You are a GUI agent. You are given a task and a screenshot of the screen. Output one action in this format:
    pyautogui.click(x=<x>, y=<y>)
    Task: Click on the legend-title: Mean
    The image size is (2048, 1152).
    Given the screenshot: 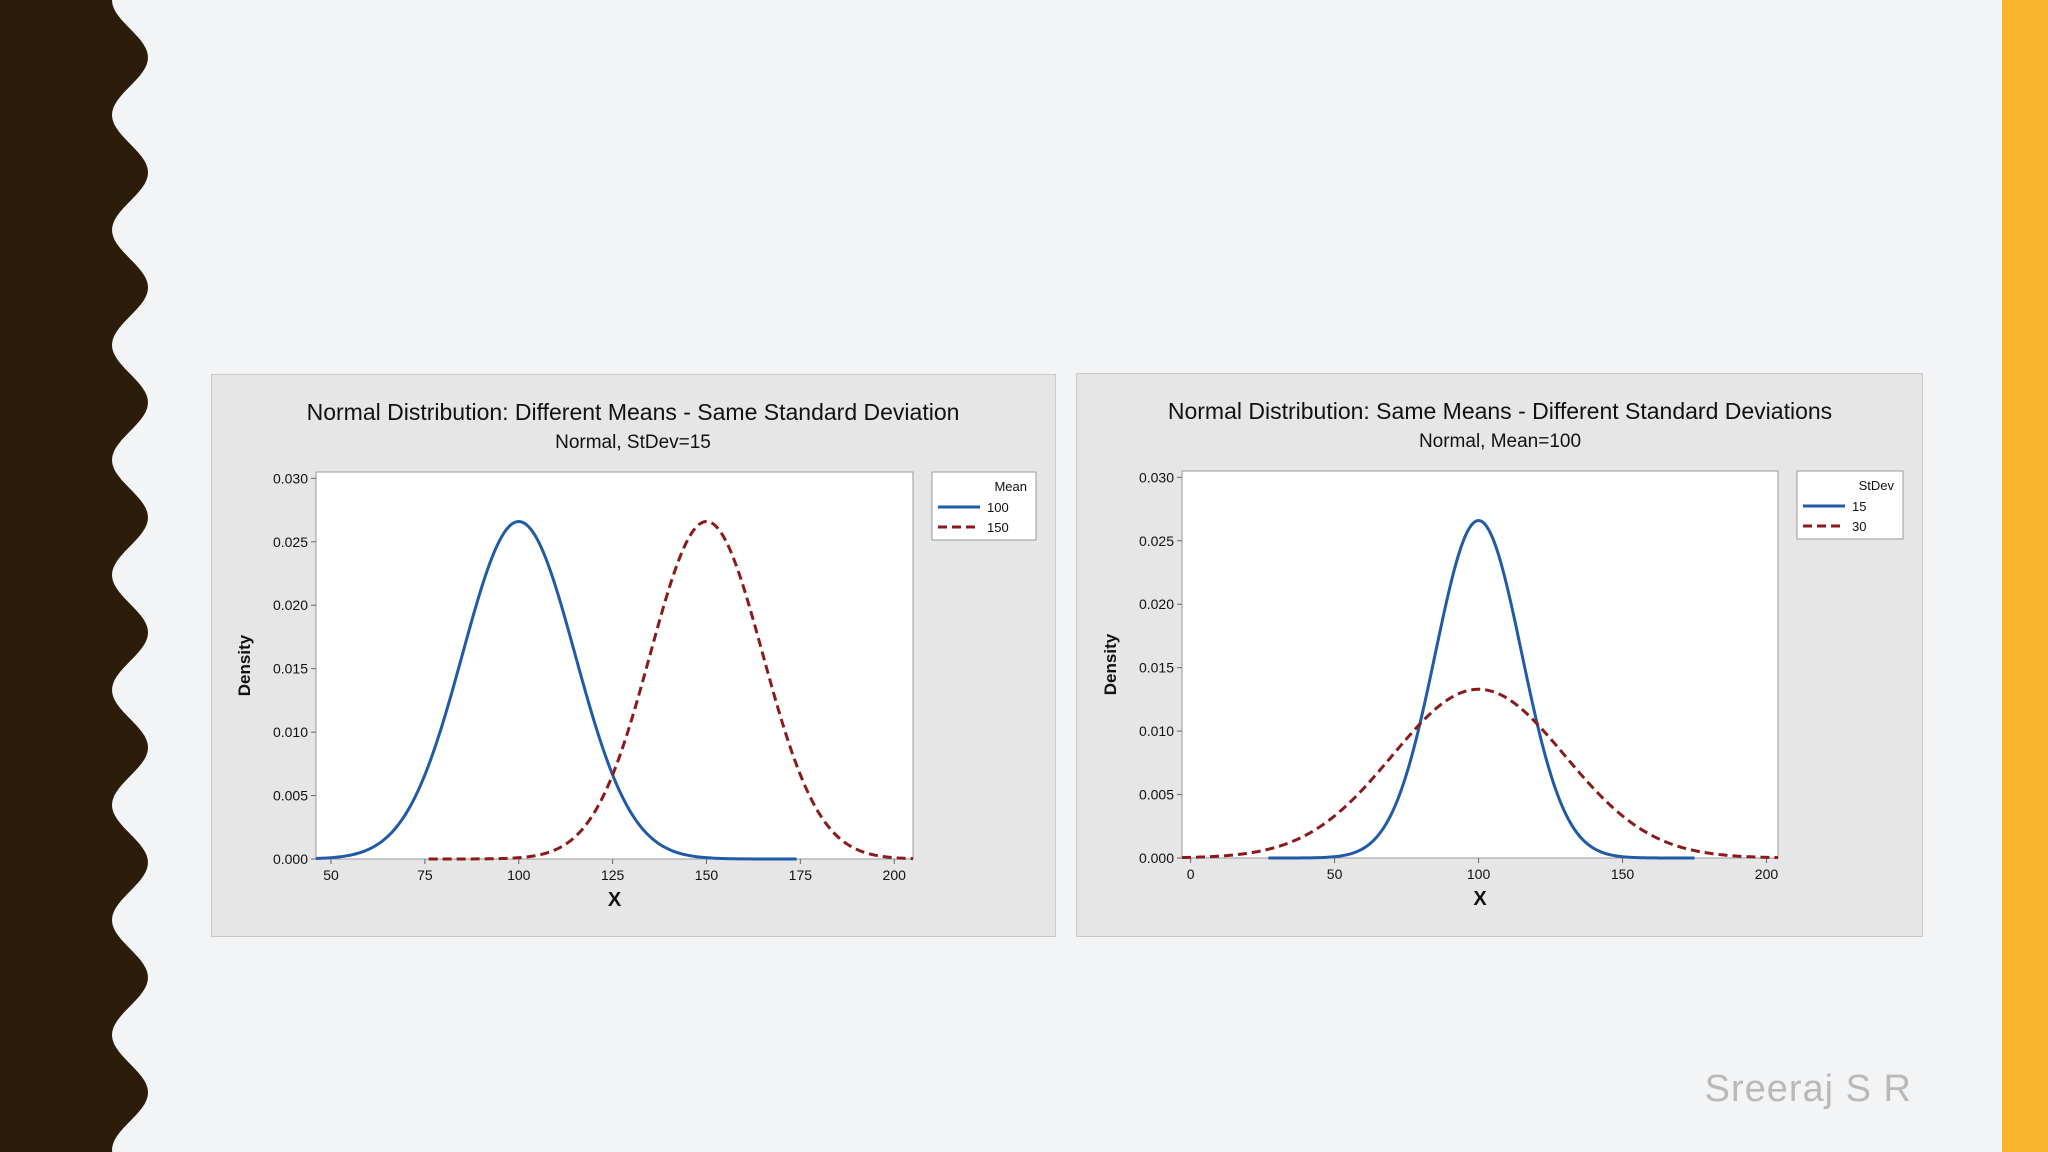 What is the action you would take?
    pyautogui.click(x=1010, y=486)
    